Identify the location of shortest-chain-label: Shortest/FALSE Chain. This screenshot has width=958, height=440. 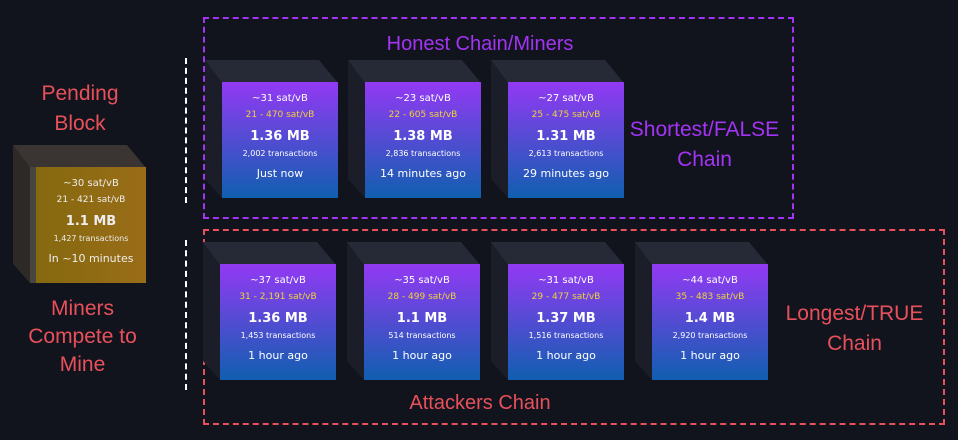
(704, 145).